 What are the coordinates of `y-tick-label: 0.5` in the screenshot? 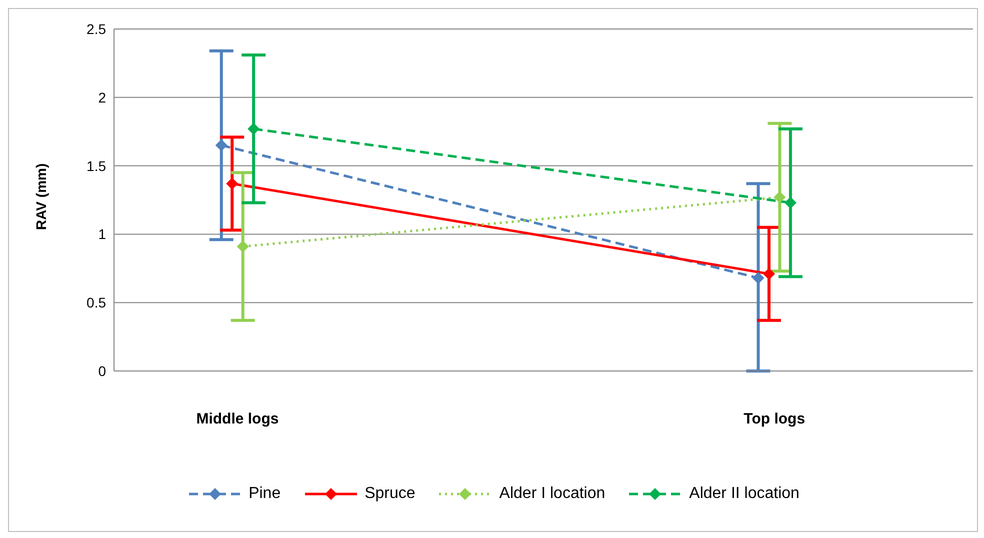 It's located at (96, 302).